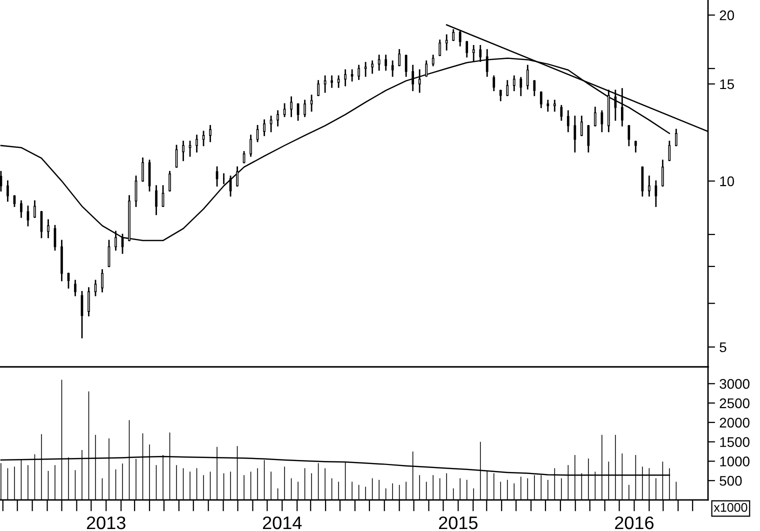 The width and height of the screenshot is (760, 531). I want to click on x-tick-label: 2014, so click(282, 523).